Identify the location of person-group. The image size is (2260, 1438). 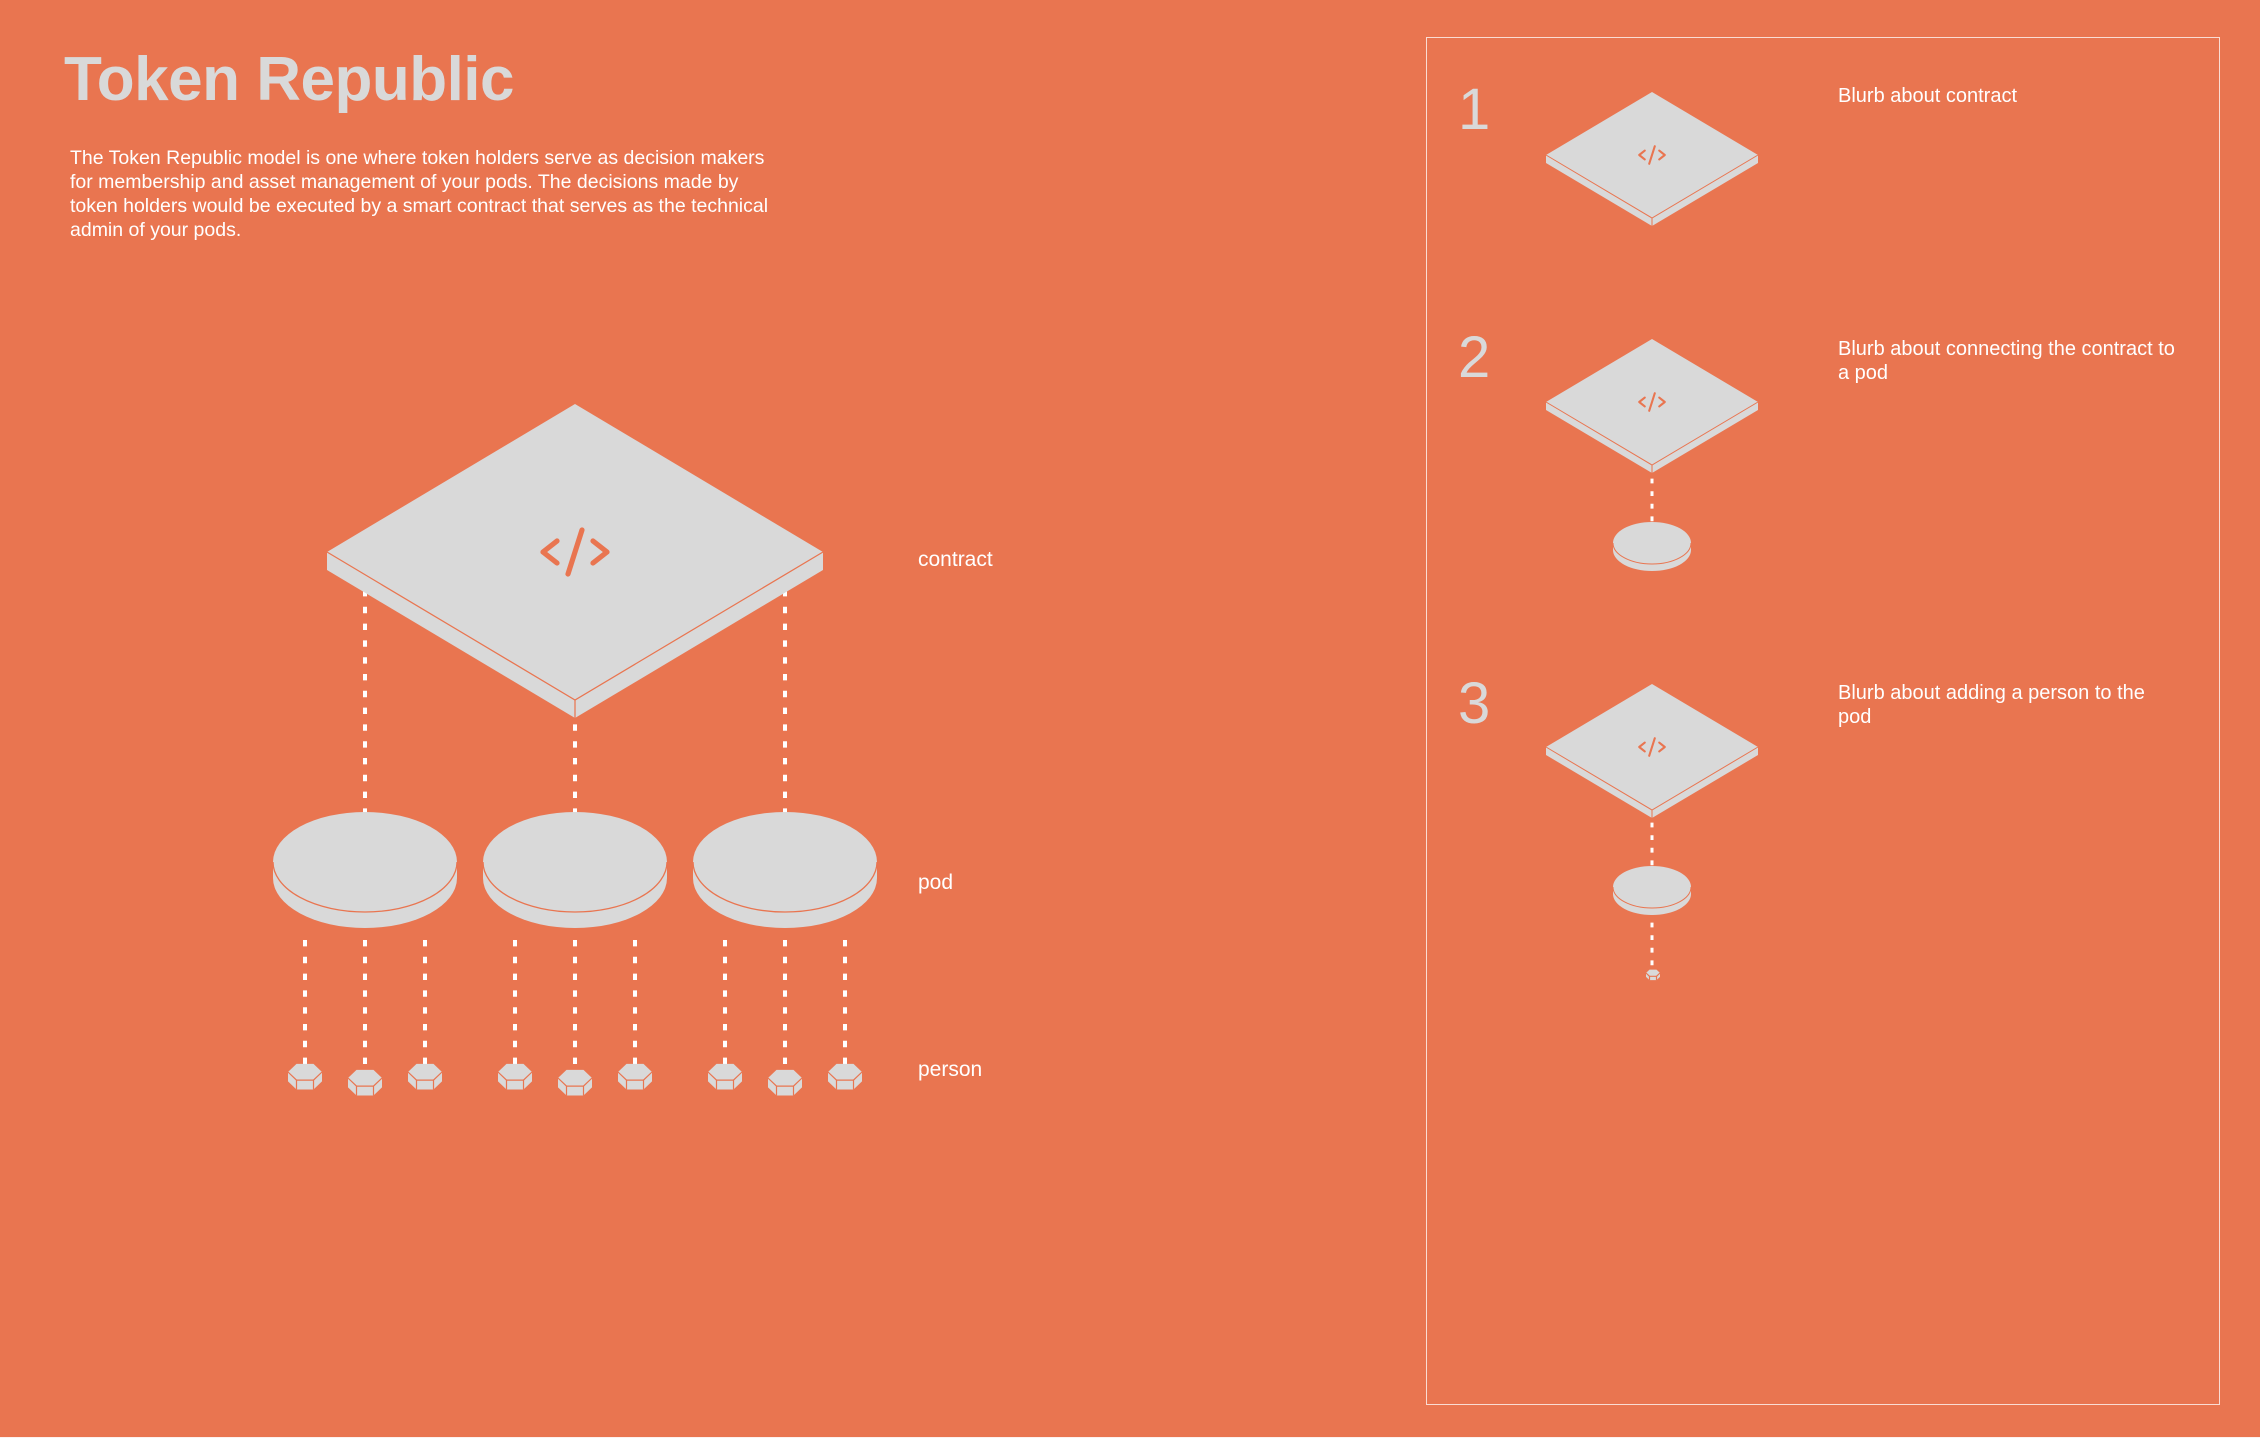
(575, 1079).